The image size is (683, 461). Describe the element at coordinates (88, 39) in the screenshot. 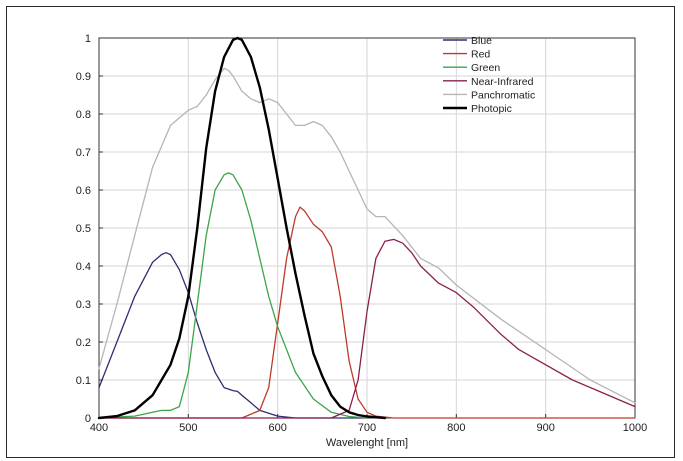

I see `y-tick-label: 1` at that location.